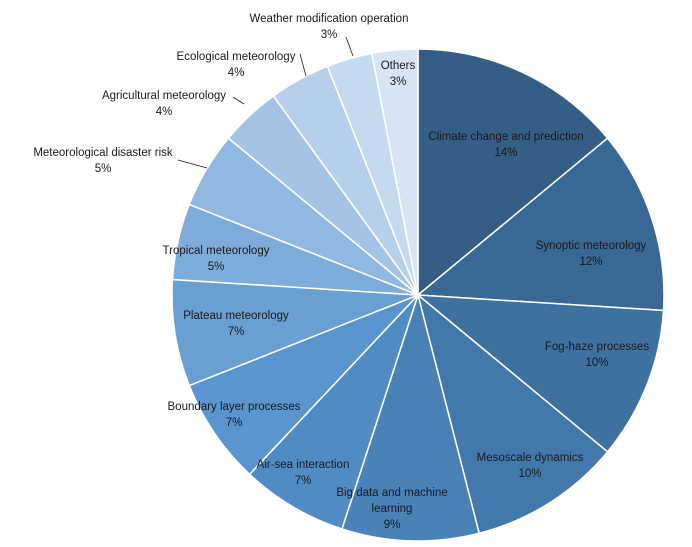  Describe the element at coordinates (236, 324) in the screenshot. I see `slice-label-plateau-meteorology: Plateau meteorology 7%` at that location.